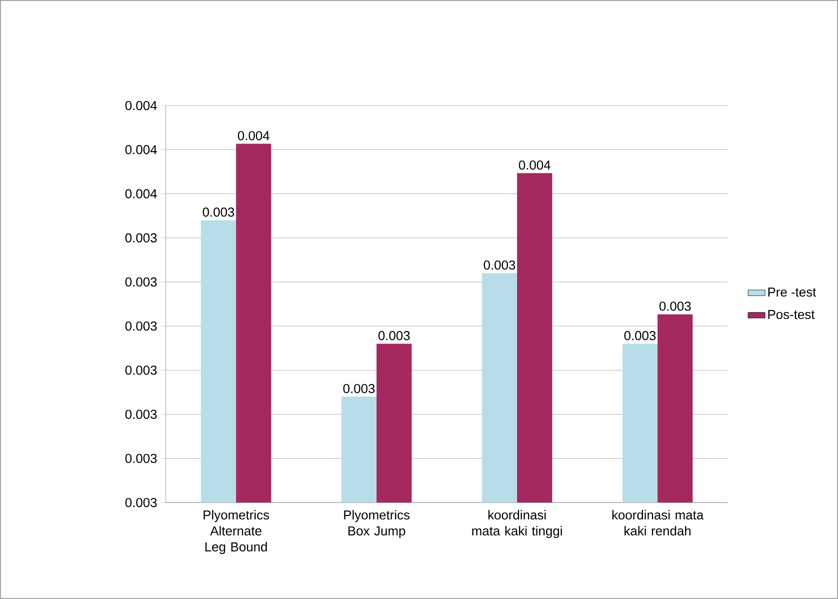  Describe the element at coordinates (377, 524) in the screenshot. I see `x-tick-label: Plyometrics Box Jump` at that location.